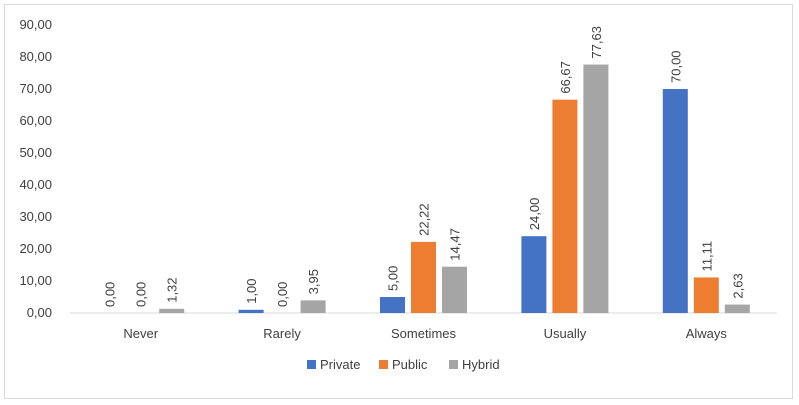 The image size is (799, 405). I want to click on bar-public-sometimes, so click(423, 277).